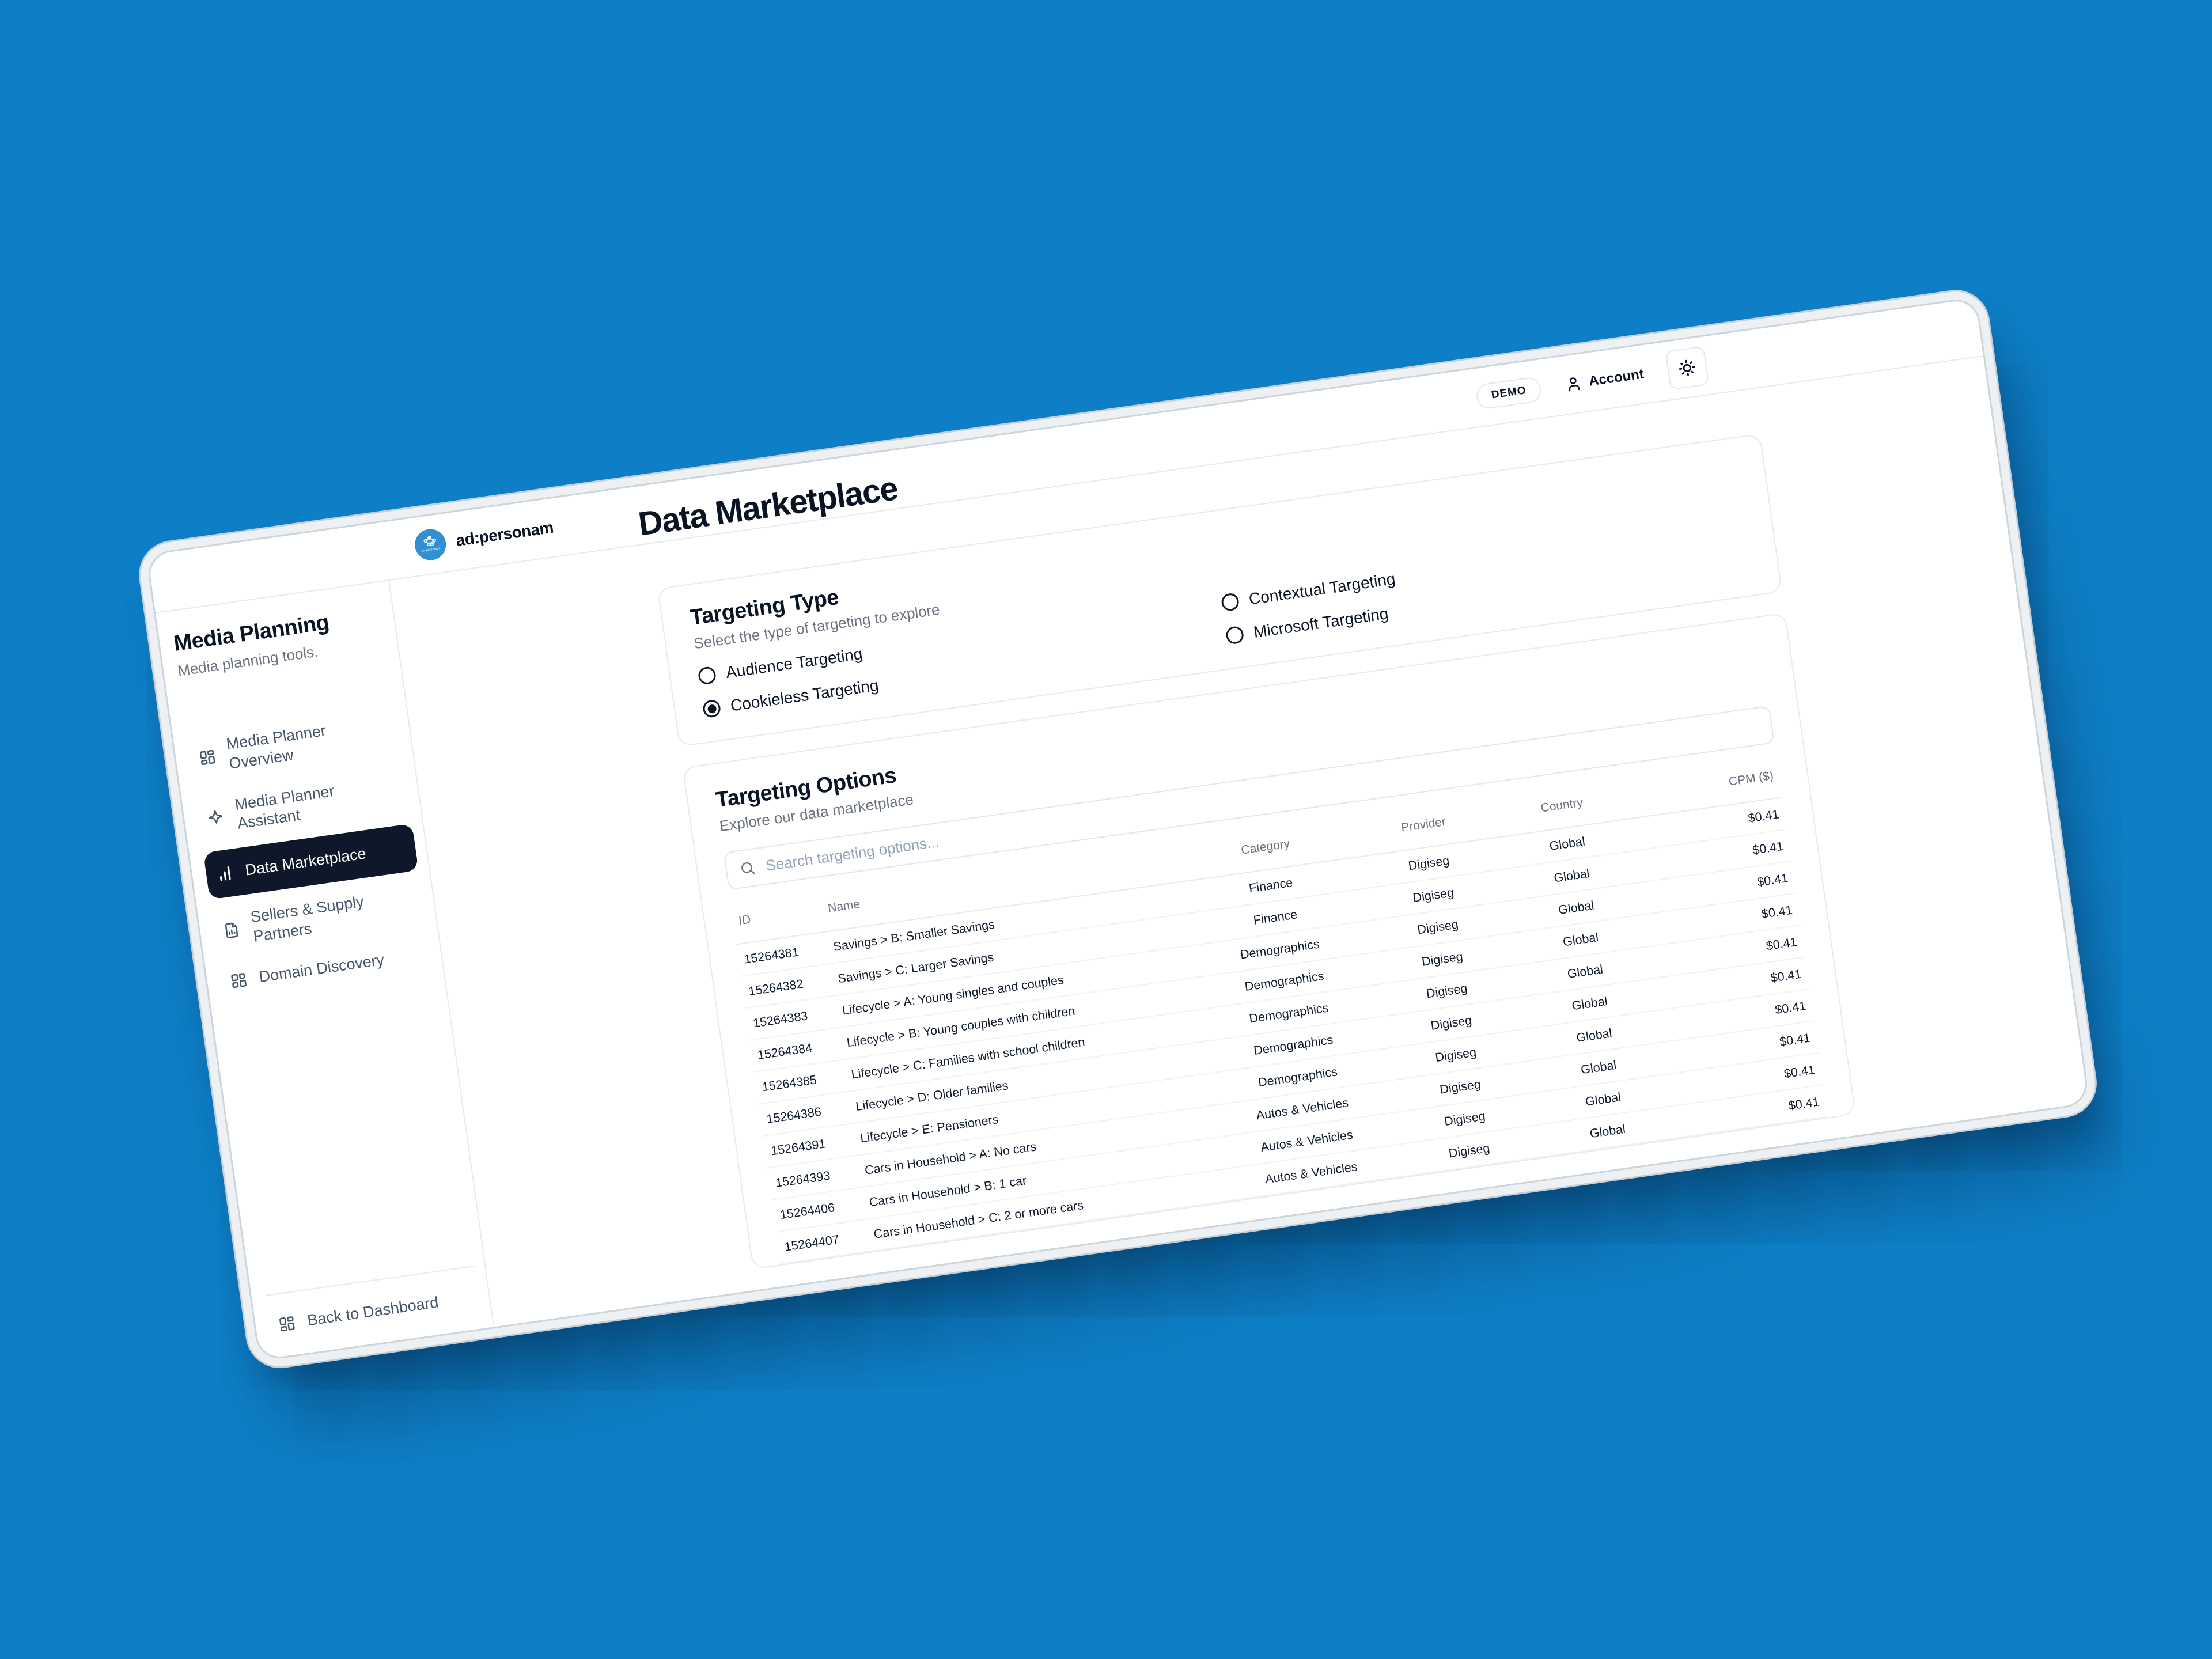  I want to click on sidebar-item-domain-discovery: Domain Discovery, so click(326, 968).